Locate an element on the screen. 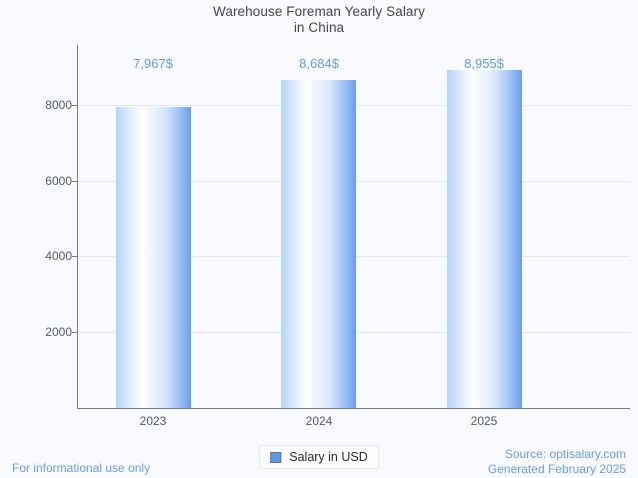 This screenshot has width=638, height=478. bar-2023 is located at coordinates (153, 257).